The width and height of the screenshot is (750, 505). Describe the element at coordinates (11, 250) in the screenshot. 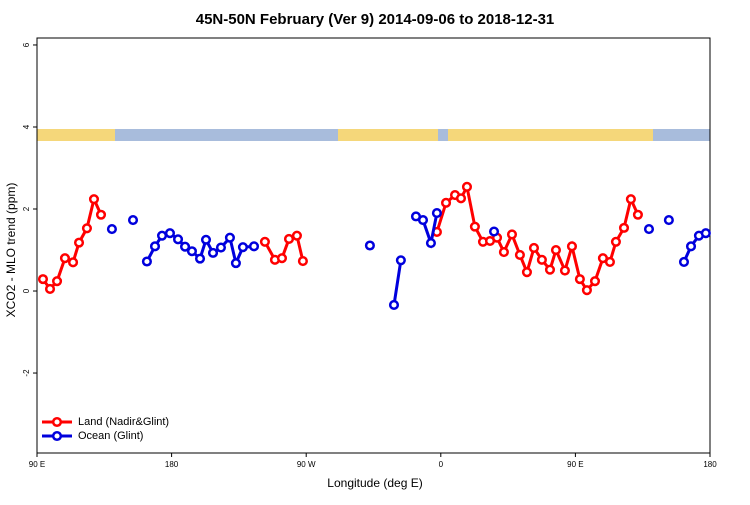

I see `y-axis-label: XCO2 - MLO trend (ppm)` at that location.